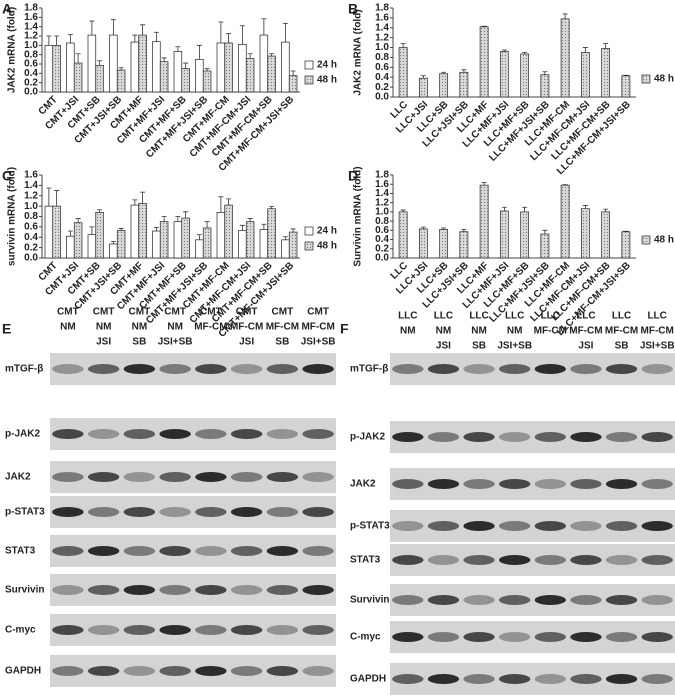 This screenshot has height=698, width=675. I want to click on legend-texture, so click(309, 80).